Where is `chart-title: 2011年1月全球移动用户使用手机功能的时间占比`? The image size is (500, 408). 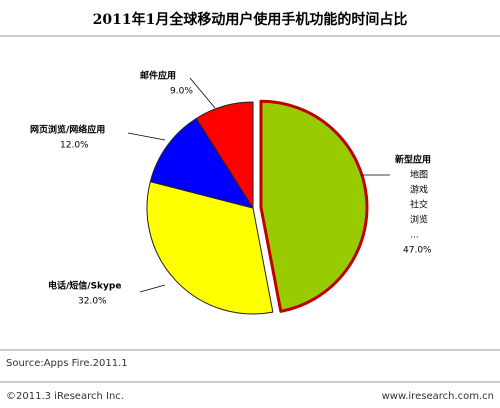 chart-title: 2011年1月全球移动用户使用手机功能的时间占比 is located at coordinates (250, 19).